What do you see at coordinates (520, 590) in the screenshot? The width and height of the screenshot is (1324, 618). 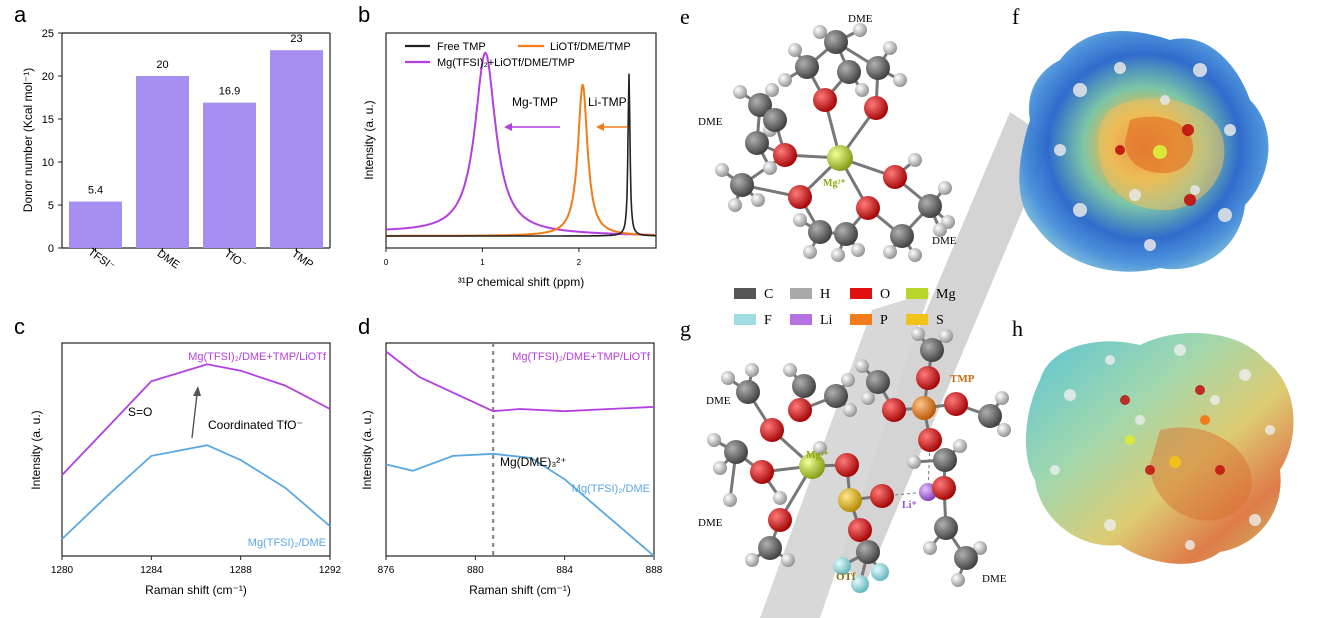 I see `d-xlabel: Raman shift (cm⁻¹)` at bounding box center [520, 590].